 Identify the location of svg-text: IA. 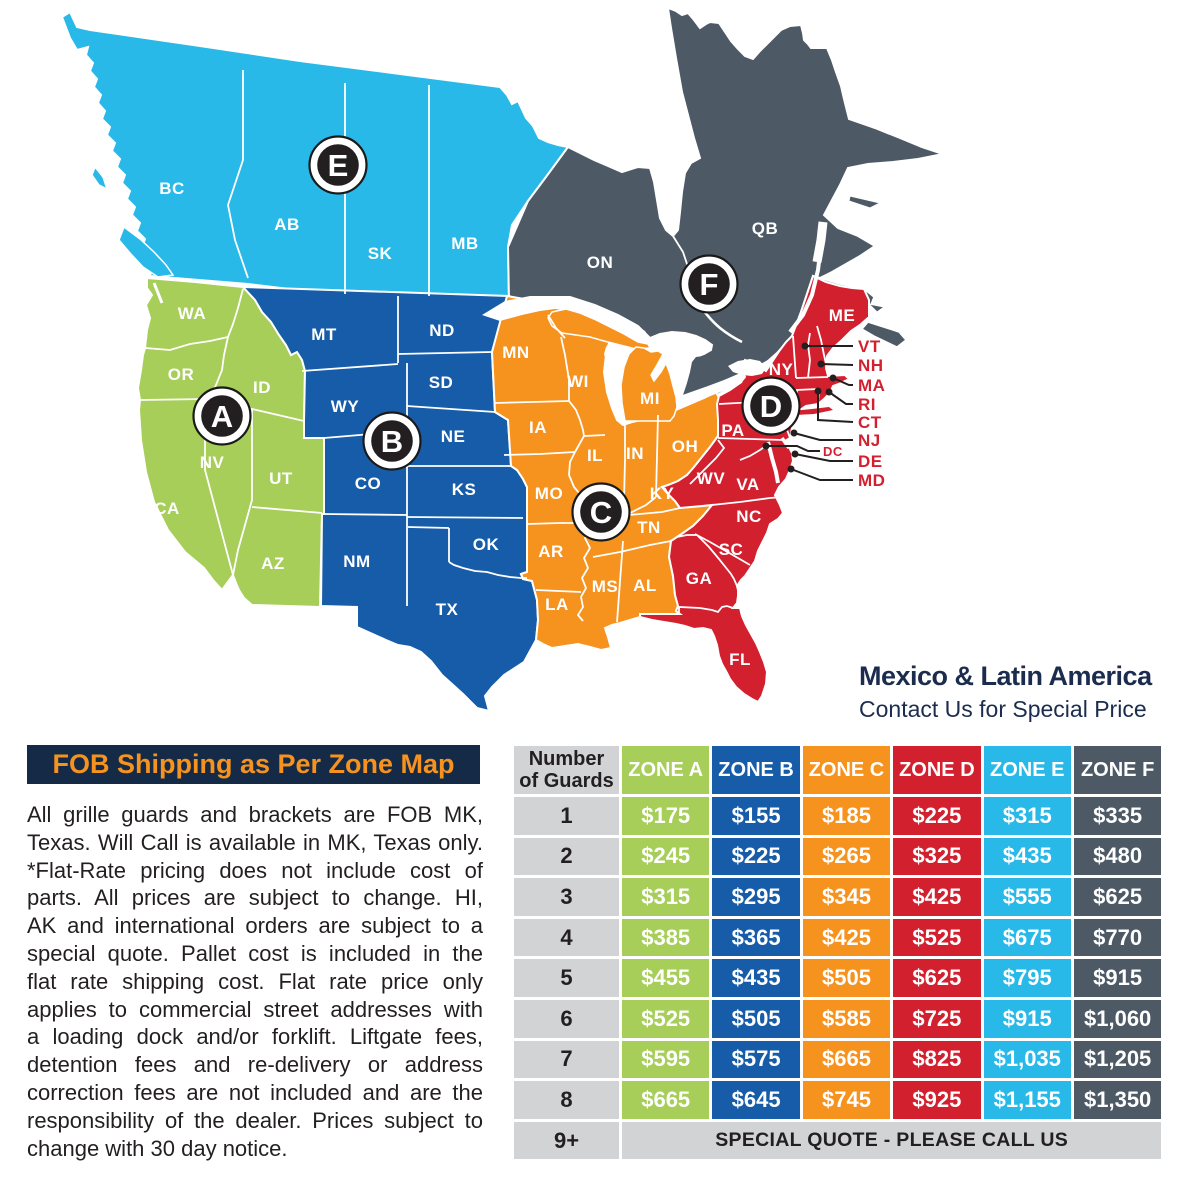
(538, 427).